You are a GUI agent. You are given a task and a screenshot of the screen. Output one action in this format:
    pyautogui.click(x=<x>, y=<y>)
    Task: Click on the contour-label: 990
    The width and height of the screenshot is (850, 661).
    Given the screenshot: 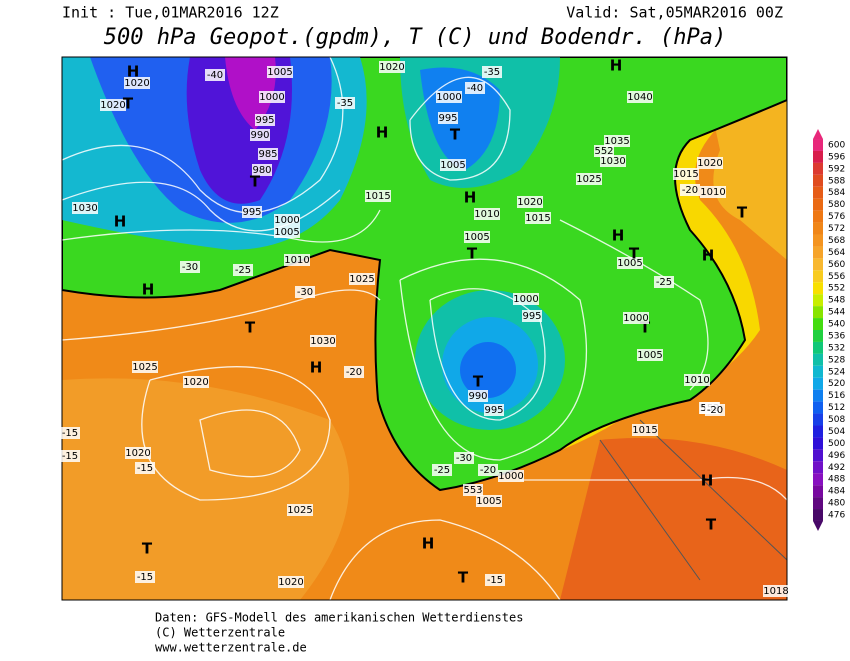 What is the action you would take?
    pyautogui.click(x=259, y=135)
    